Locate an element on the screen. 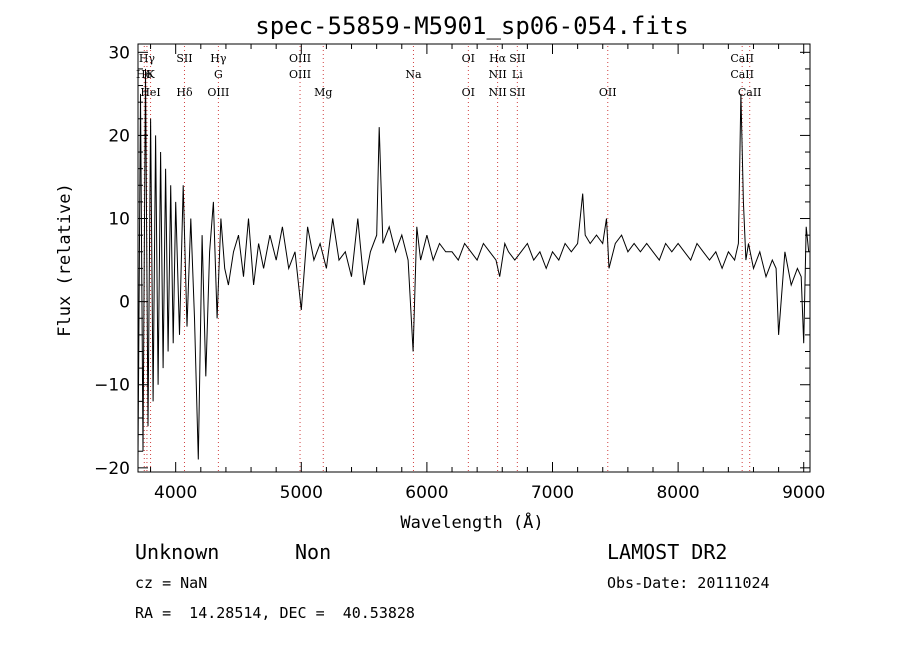 This screenshot has width=900, height=650. spectral-line-label: Hα is located at coordinates (498, 58).